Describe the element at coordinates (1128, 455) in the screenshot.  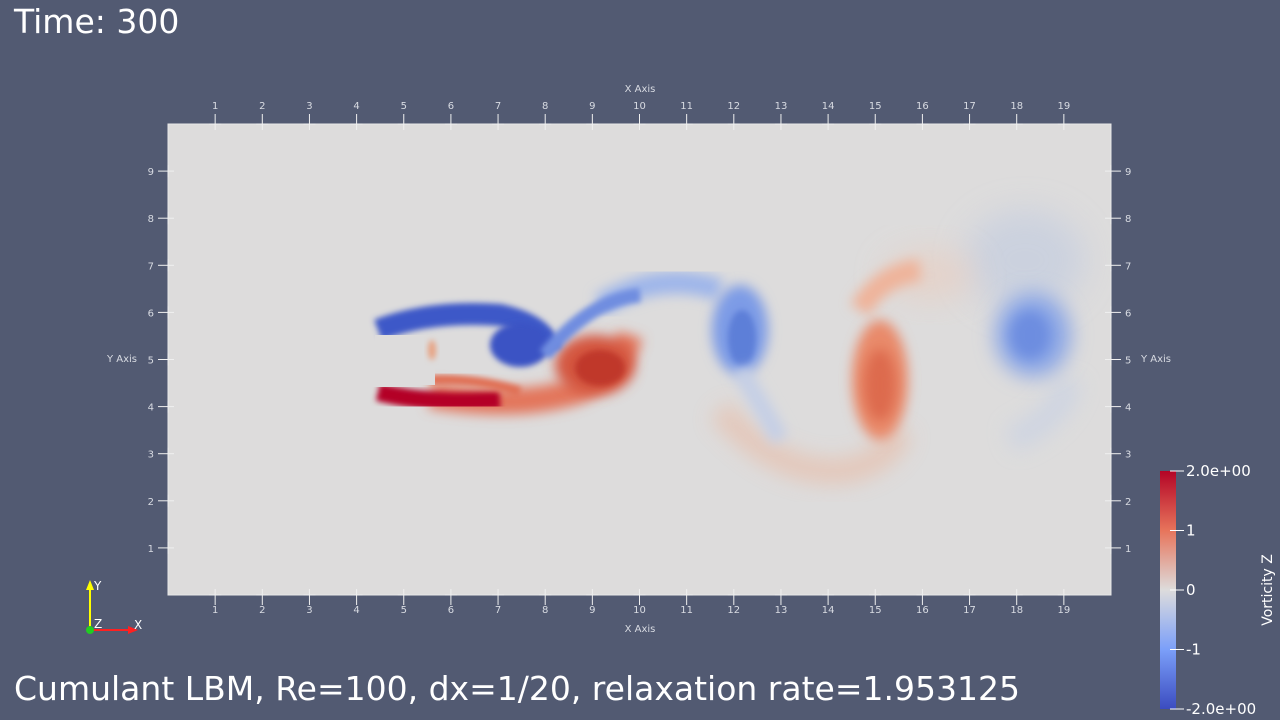
I see `y-tick-label-right: 3` at that location.